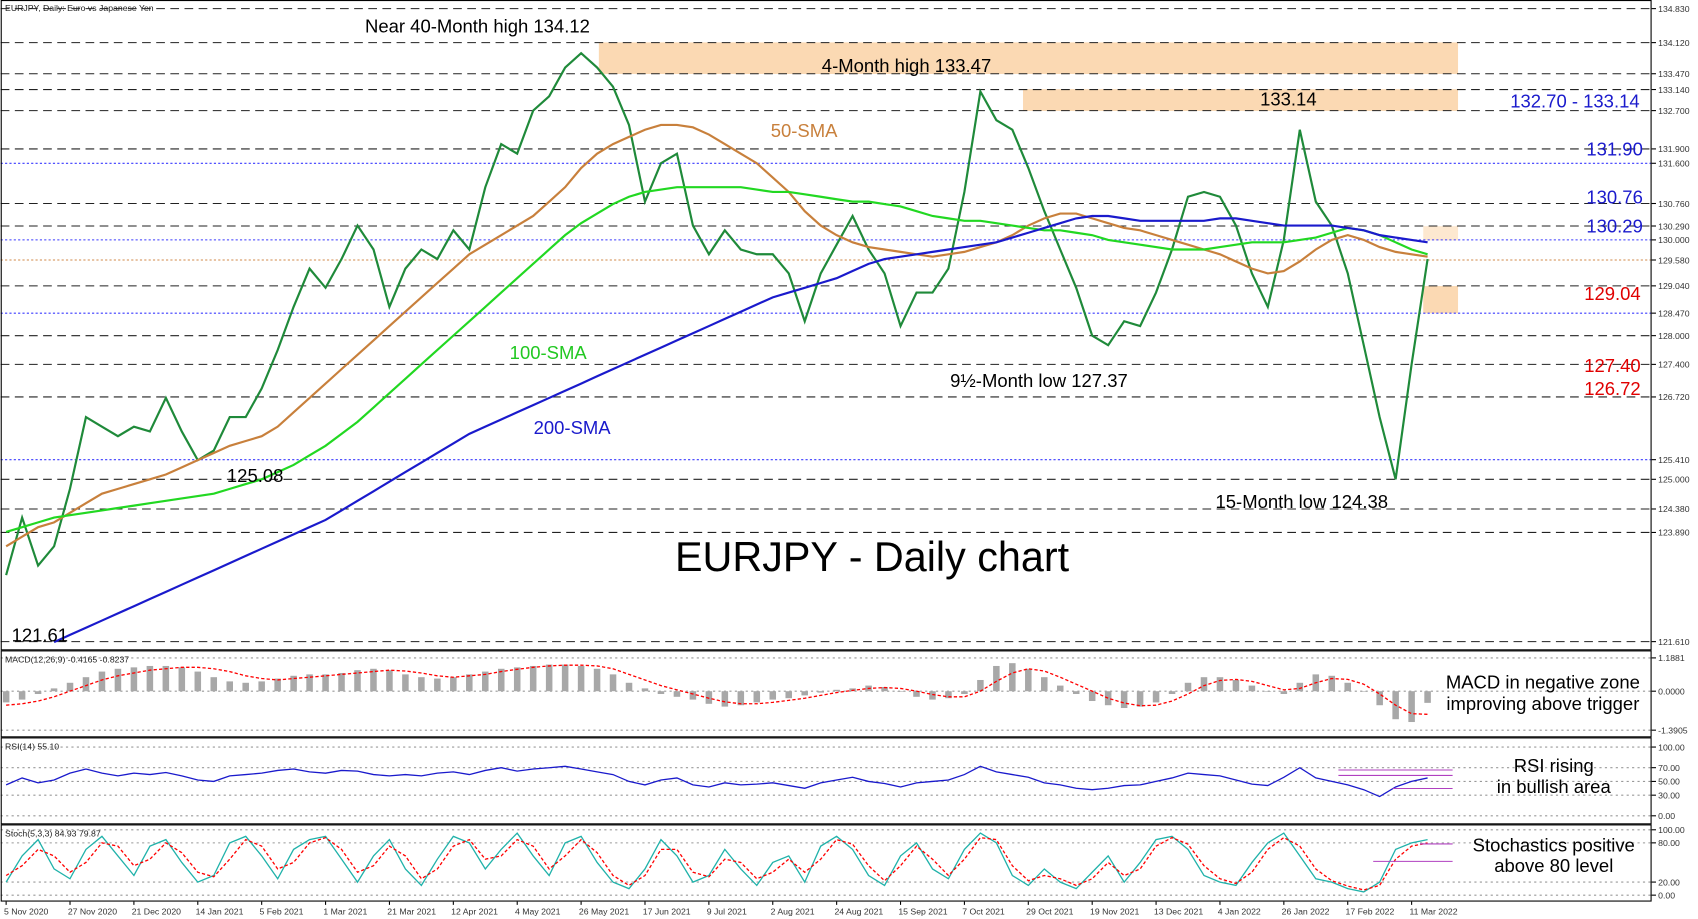 The height and width of the screenshot is (919, 1698). Describe the element at coordinates (727, 912) in the screenshot. I see `x-tick-label: 9 Jul 2021` at that location.